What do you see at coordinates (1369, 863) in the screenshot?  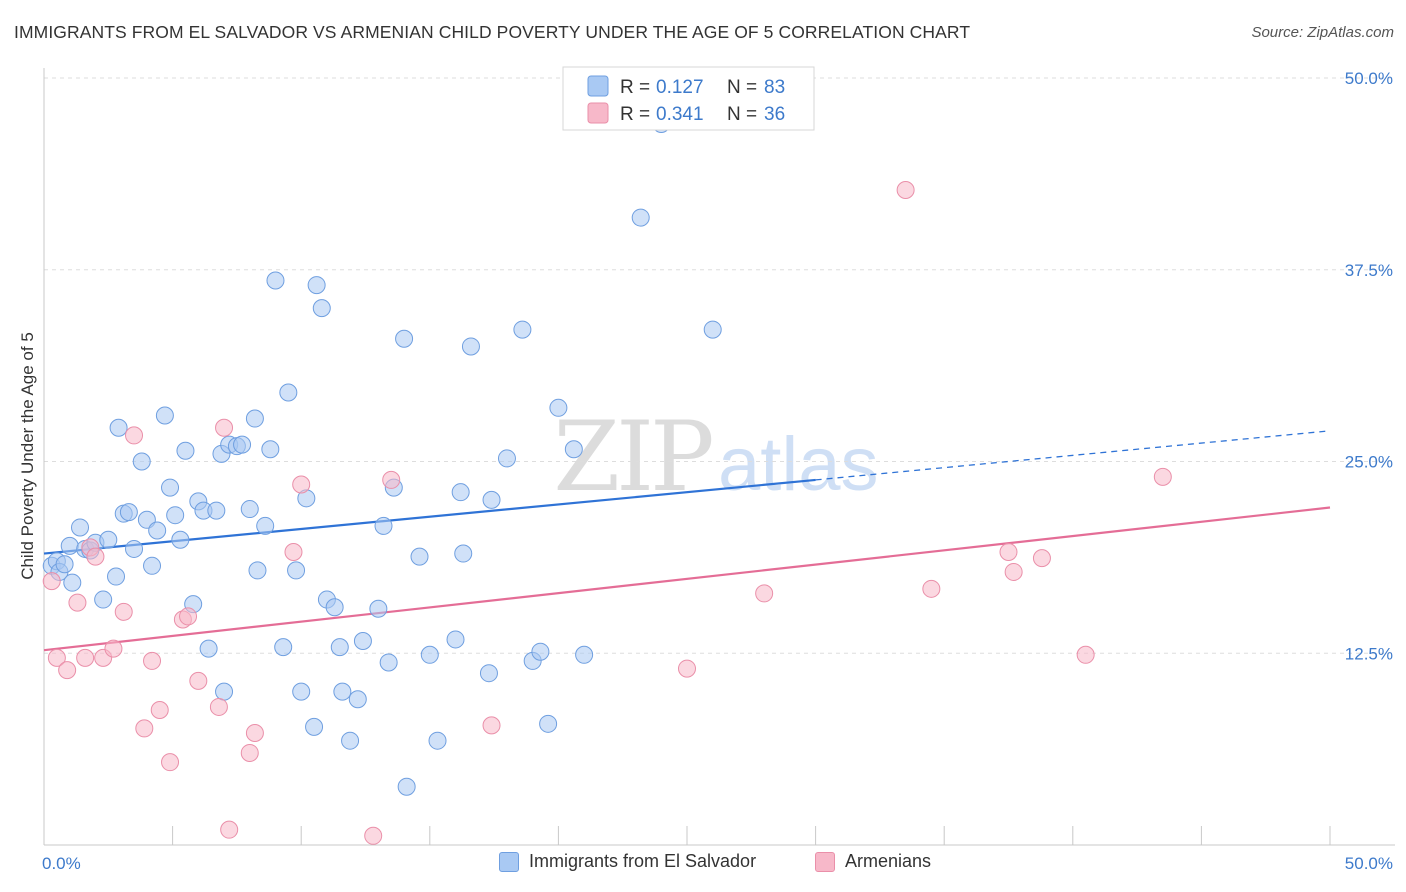 I see `x-tick-label: 50.0%` at bounding box center [1369, 863].